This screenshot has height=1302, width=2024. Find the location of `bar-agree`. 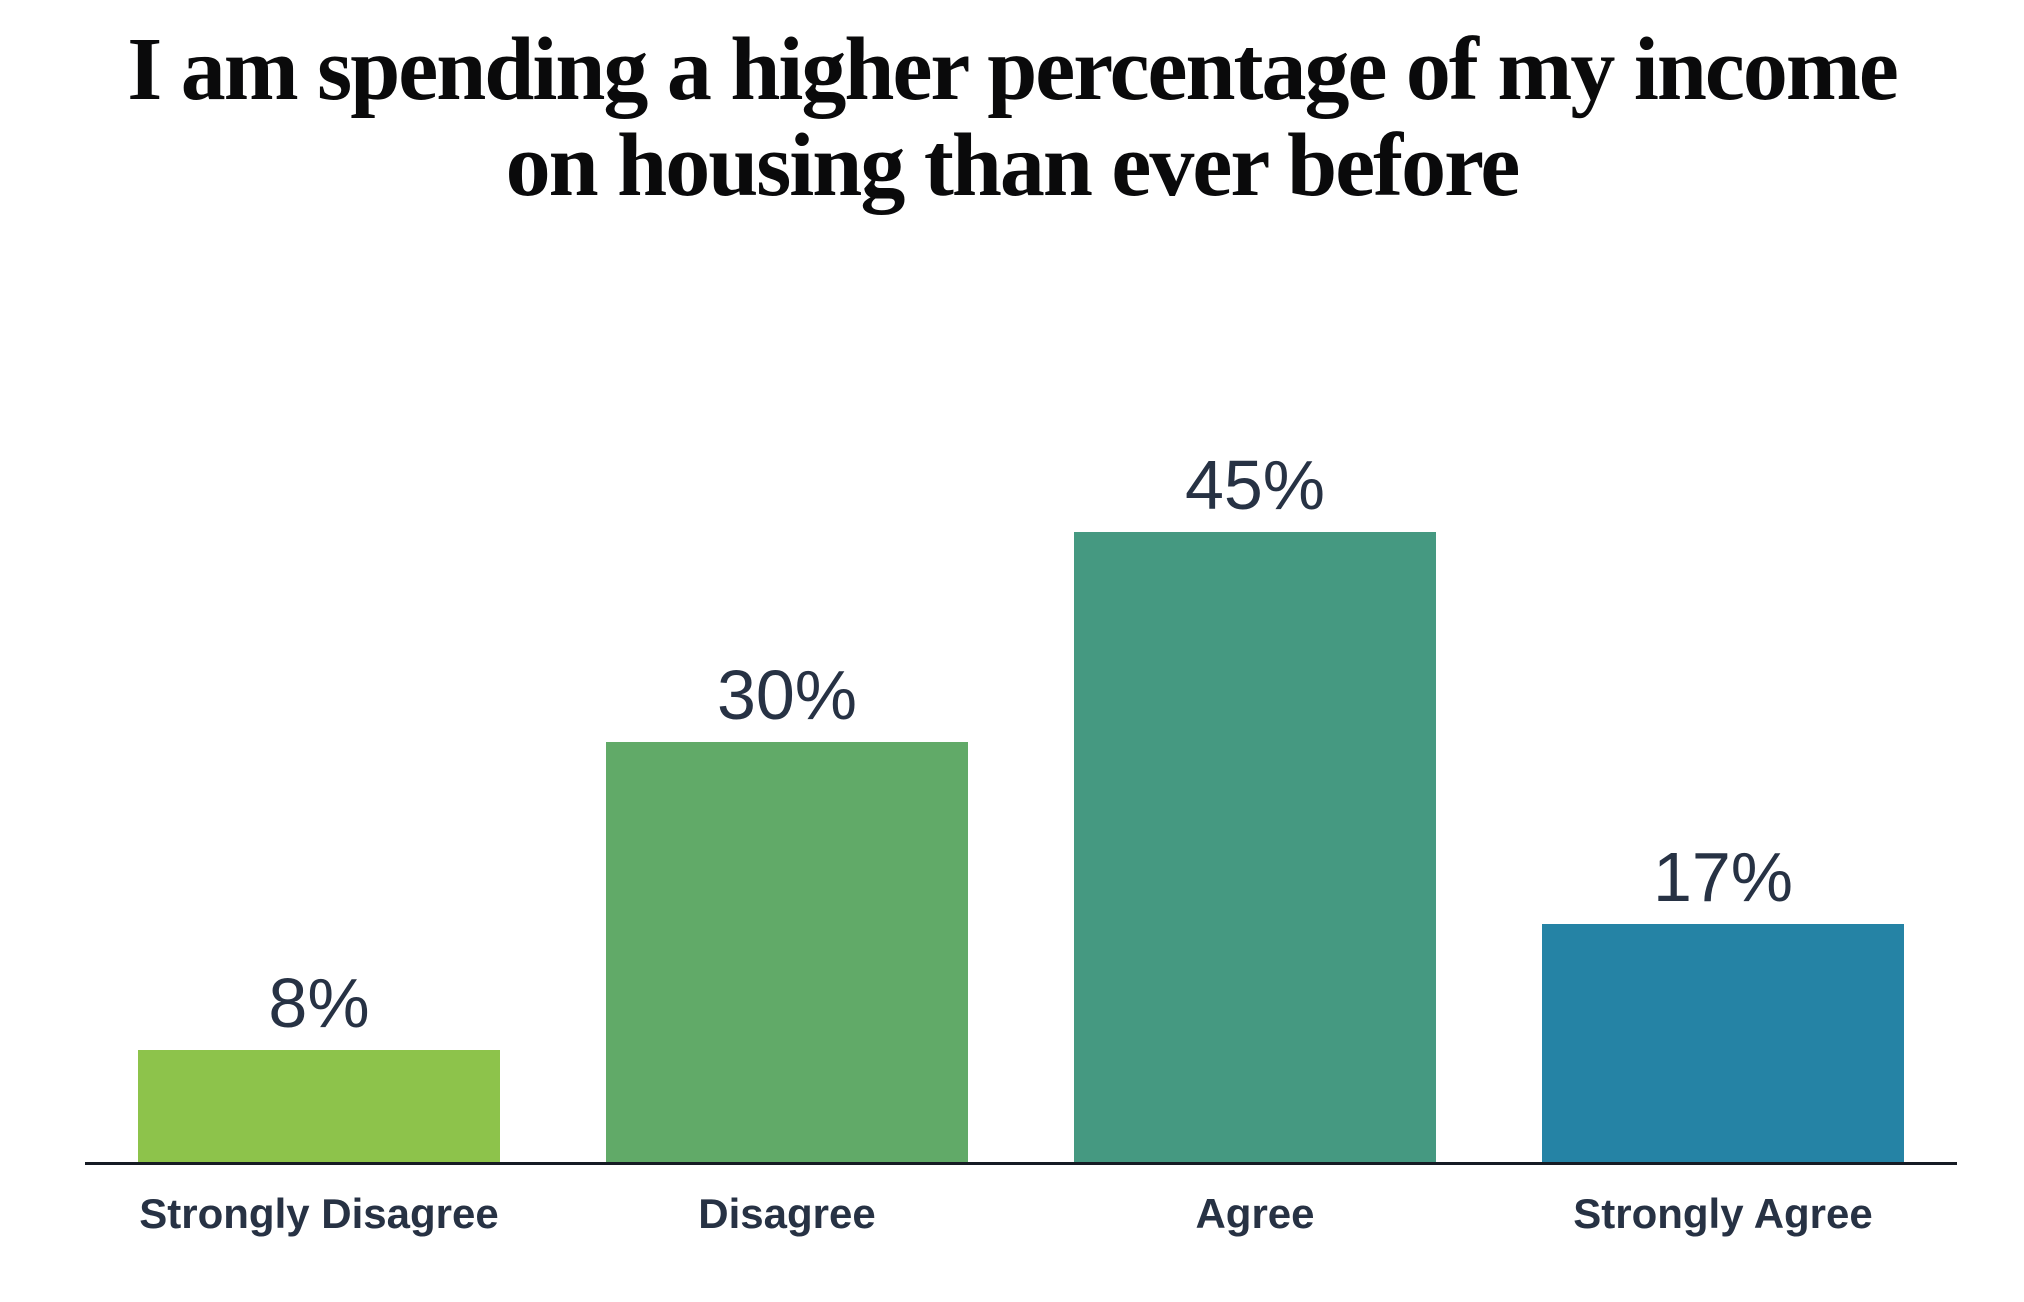

bar-agree is located at coordinates (1255, 847).